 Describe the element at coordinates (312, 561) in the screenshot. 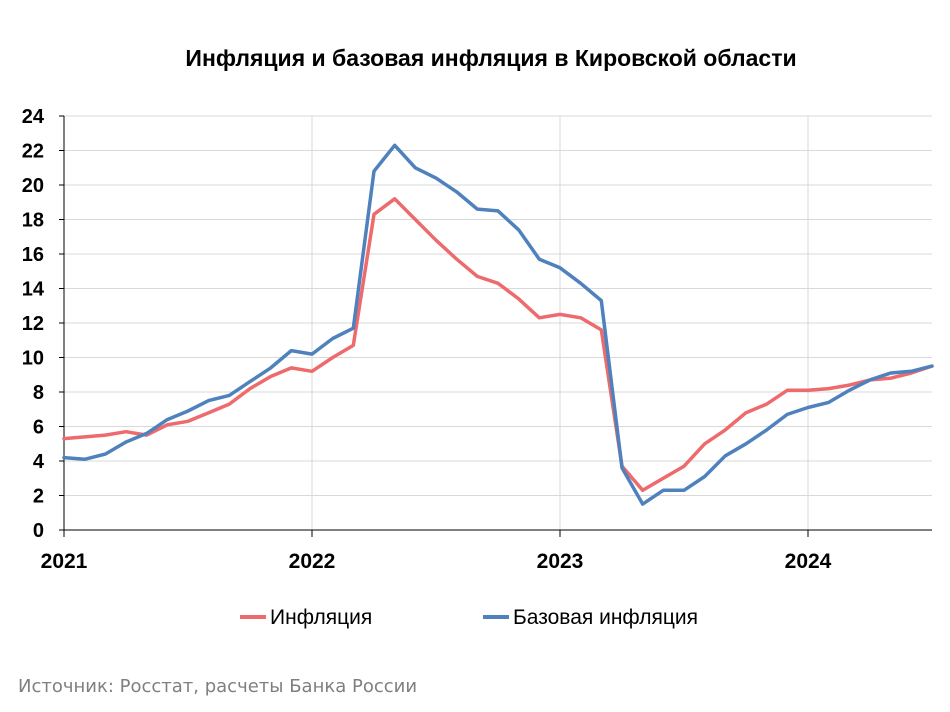

I see `x-tick-label: 2022` at that location.